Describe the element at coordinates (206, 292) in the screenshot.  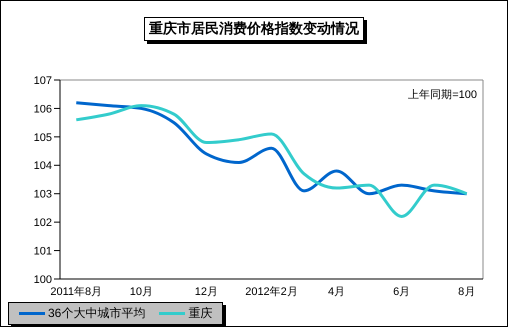
I see `x-tick-label: 12月` at that location.